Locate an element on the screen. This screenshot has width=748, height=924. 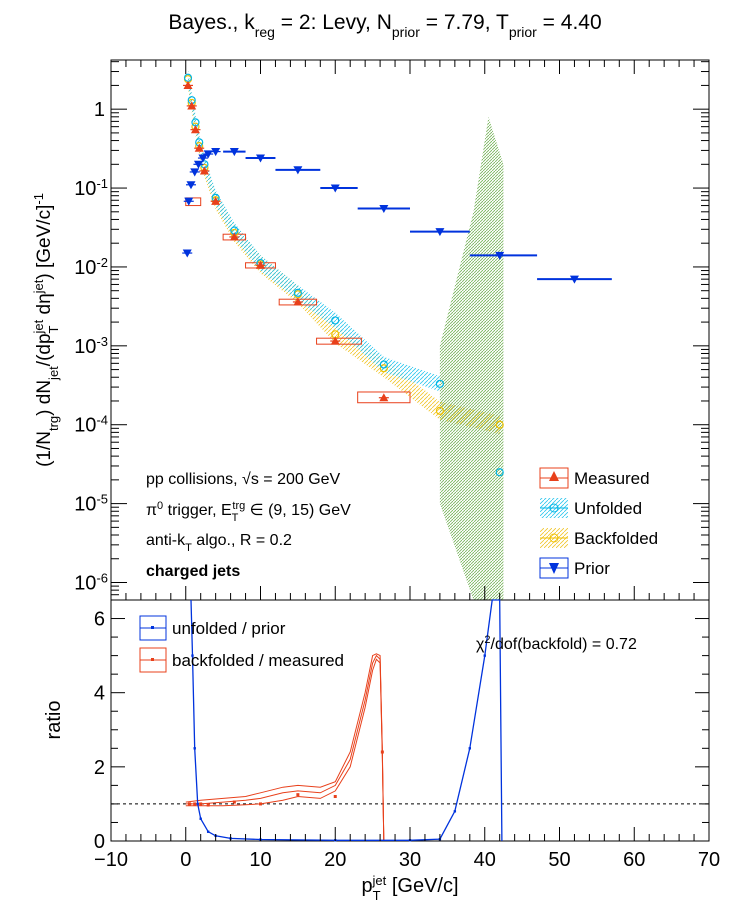
spectrum-y-tick-label: 10⁻¹ is located at coordinates (91, 188).